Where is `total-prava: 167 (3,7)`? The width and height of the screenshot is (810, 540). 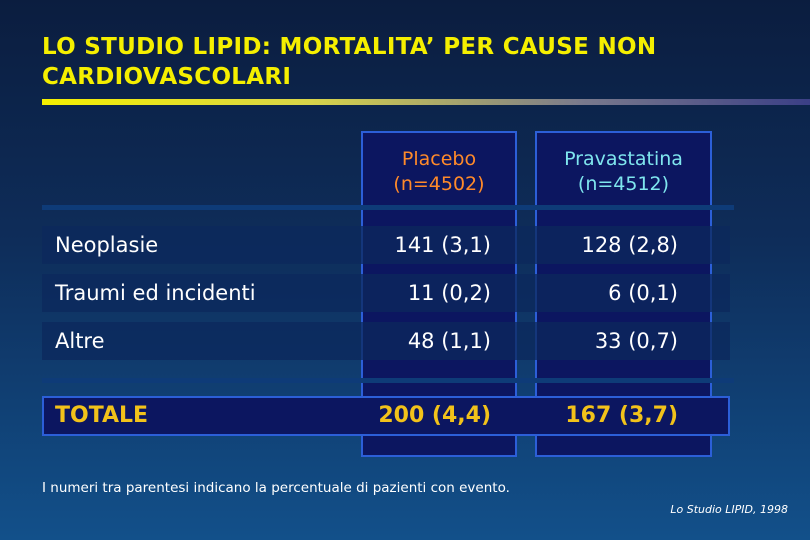 total-prava: 167 (3,7) is located at coordinates (621, 415).